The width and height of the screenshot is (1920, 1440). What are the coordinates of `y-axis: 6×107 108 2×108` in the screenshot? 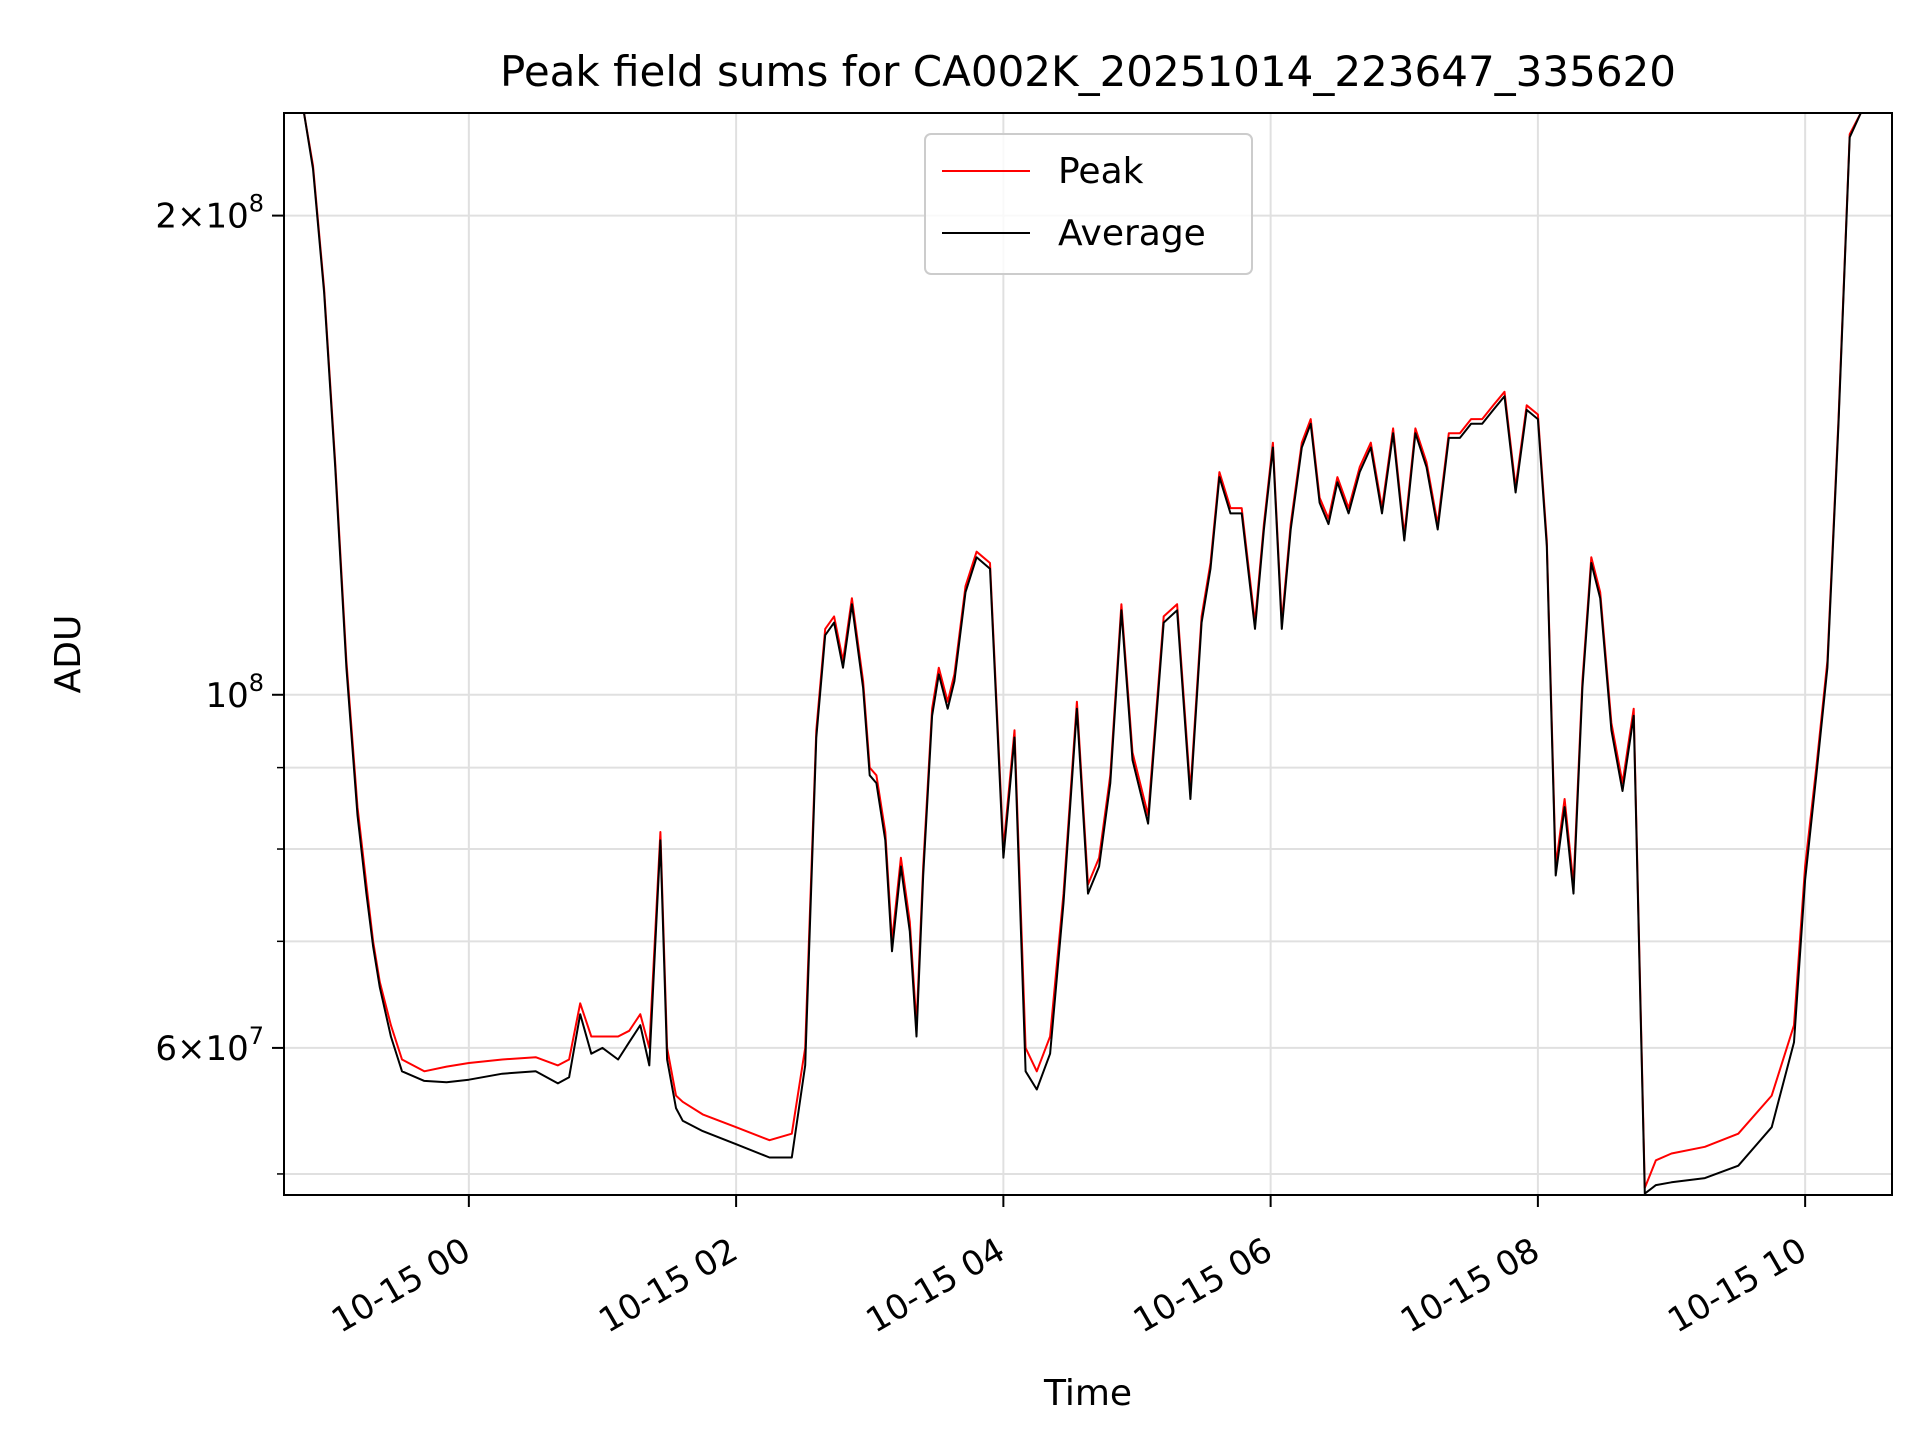 It's located at (219, 682).